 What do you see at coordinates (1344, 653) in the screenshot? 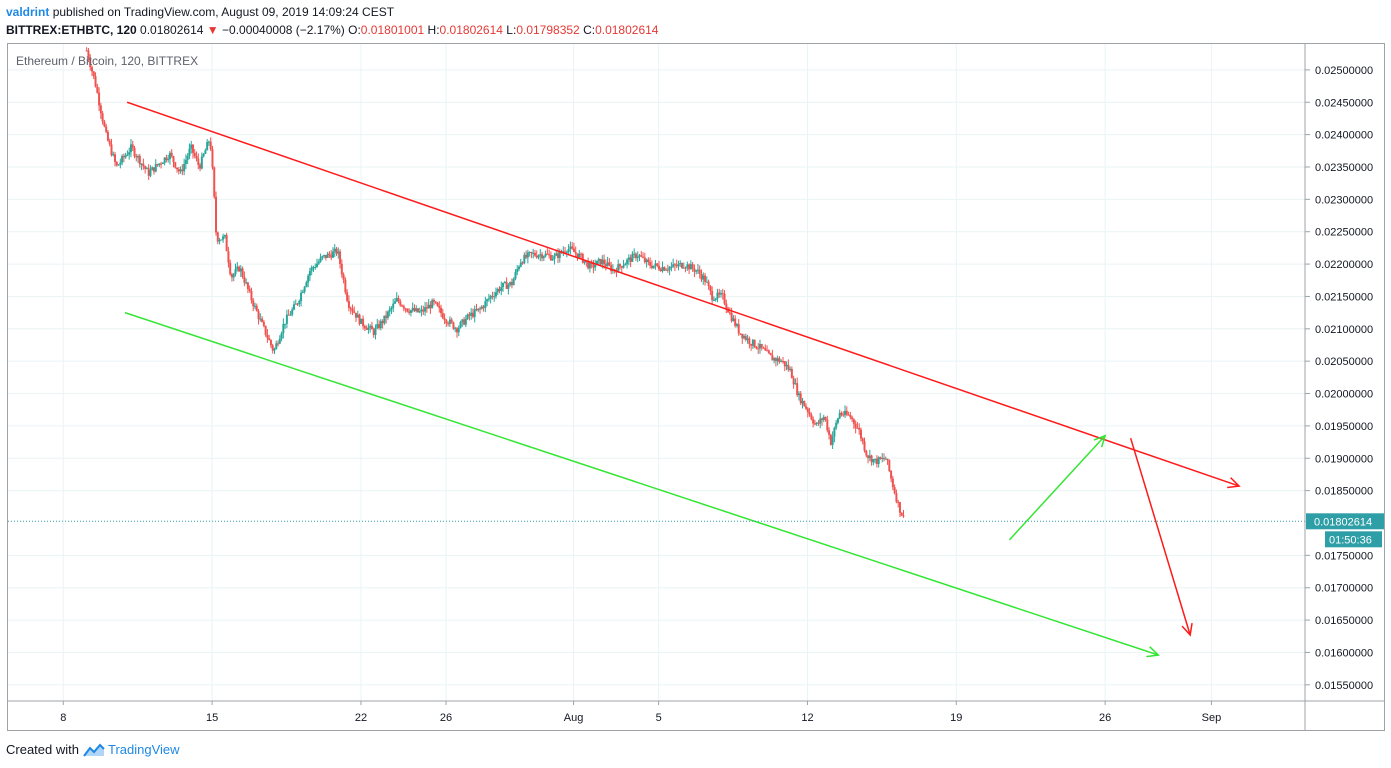
I see `price-tick-label: 0.01600000` at bounding box center [1344, 653].